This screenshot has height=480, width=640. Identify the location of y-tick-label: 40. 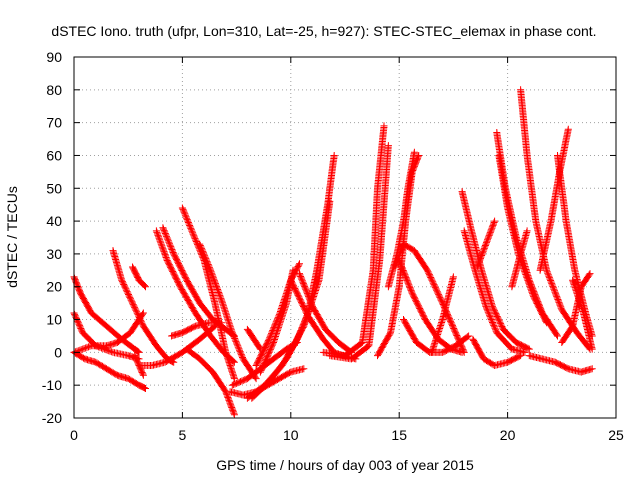
(54, 221).